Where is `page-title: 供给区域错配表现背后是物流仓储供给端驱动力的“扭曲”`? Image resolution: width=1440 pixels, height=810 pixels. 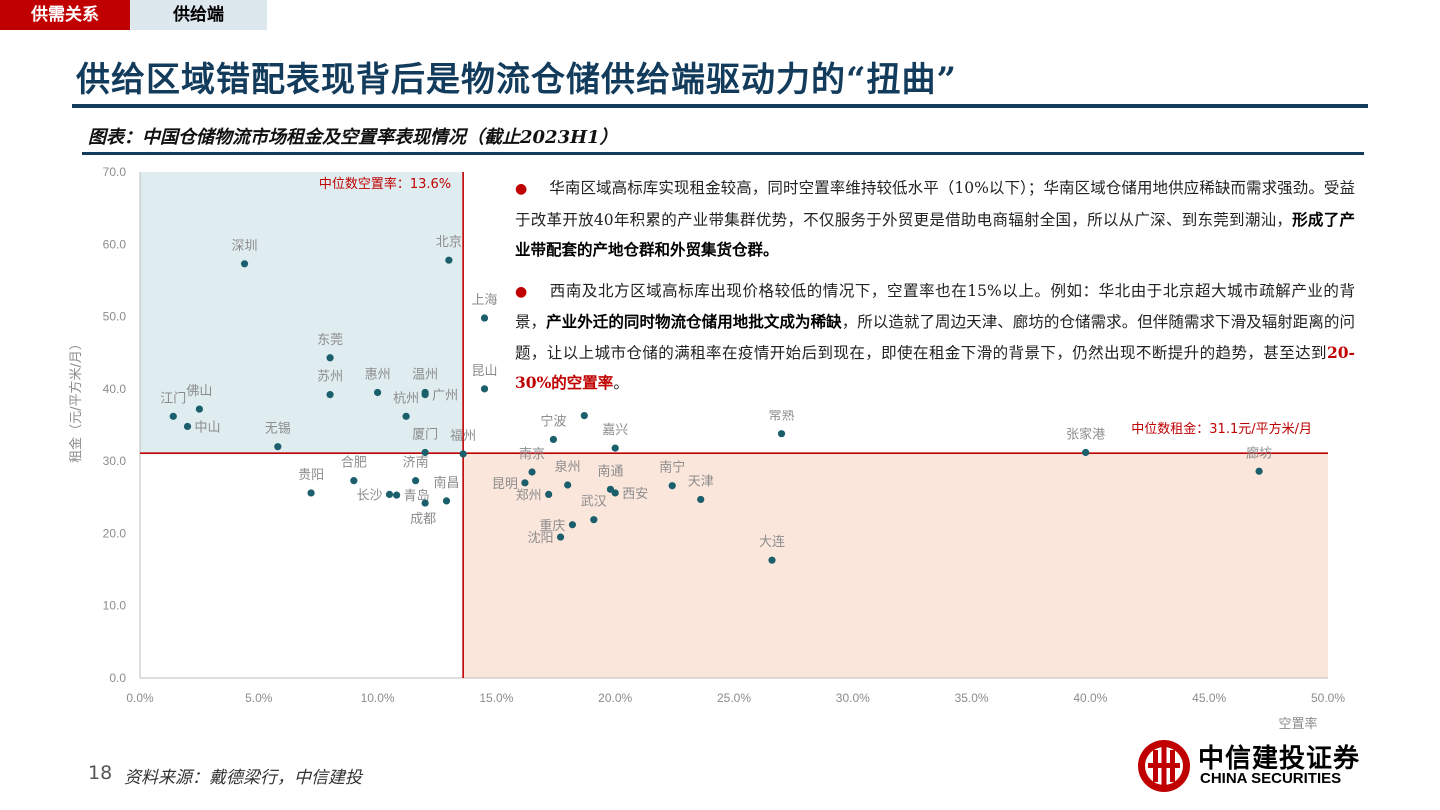
page-title: 供给区域错配表现背后是物流仓储供给端驱动力的“扭曲” is located at coordinates (517, 80).